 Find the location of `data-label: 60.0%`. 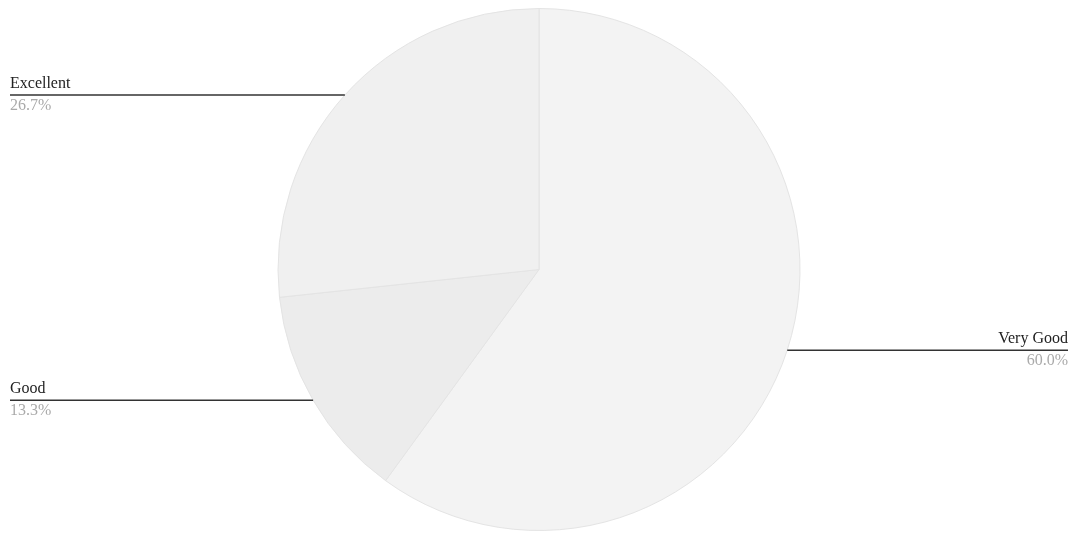

data-label: 60.0% is located at coordinates (1047, 360).